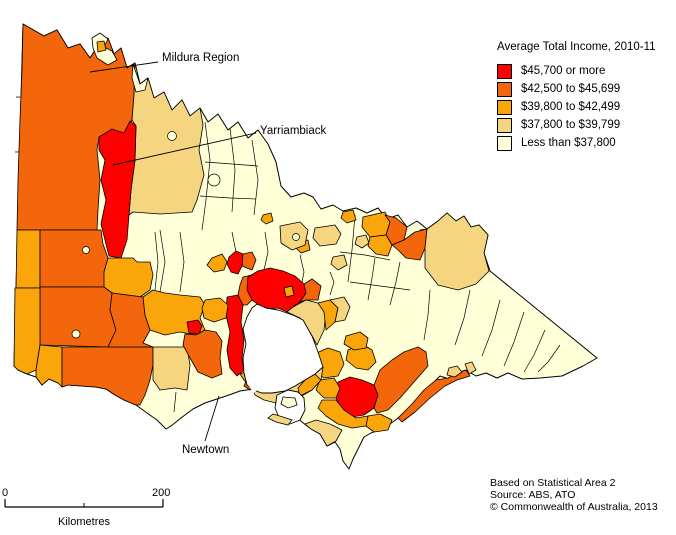 The image size is (676, 535). I want to click on legend-swatch-orange, so click(504, 107).